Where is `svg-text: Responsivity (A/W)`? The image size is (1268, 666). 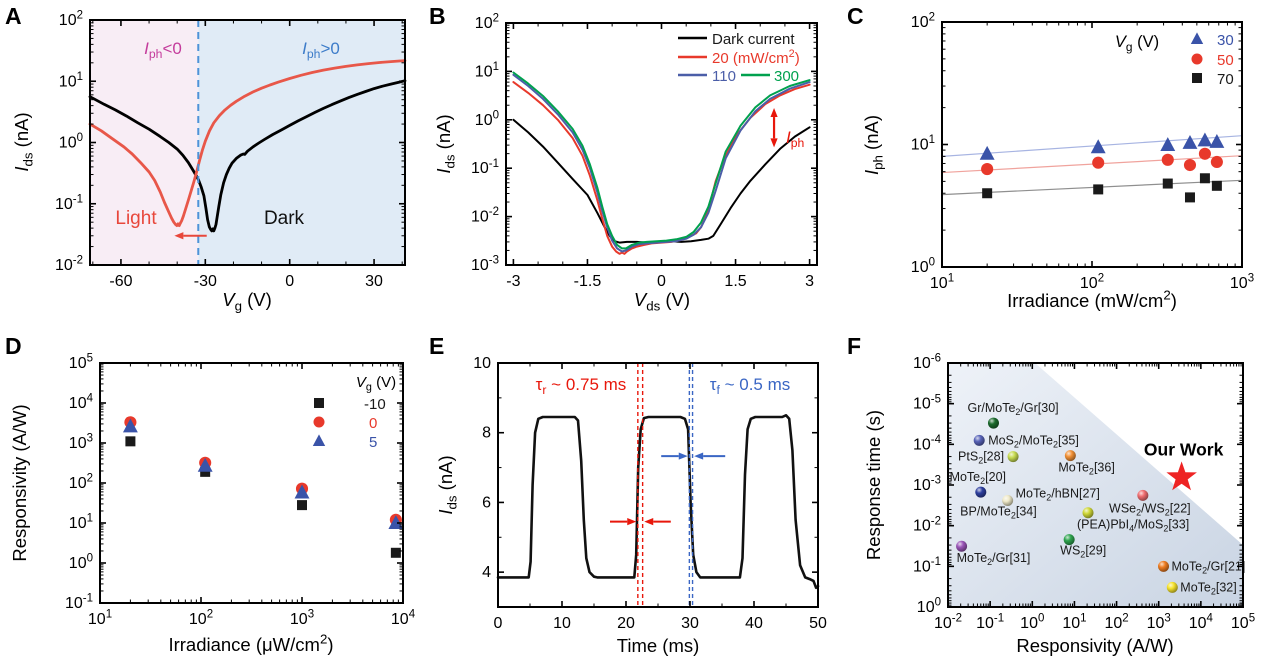 svg-text: Responsivity (A/W) is located at coordinates (19, 482).